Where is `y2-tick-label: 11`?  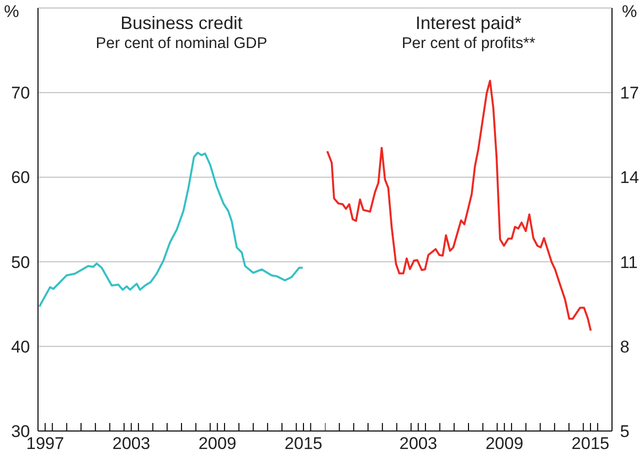
y2-tick-label: 11 is located at coordinates (629, 262).